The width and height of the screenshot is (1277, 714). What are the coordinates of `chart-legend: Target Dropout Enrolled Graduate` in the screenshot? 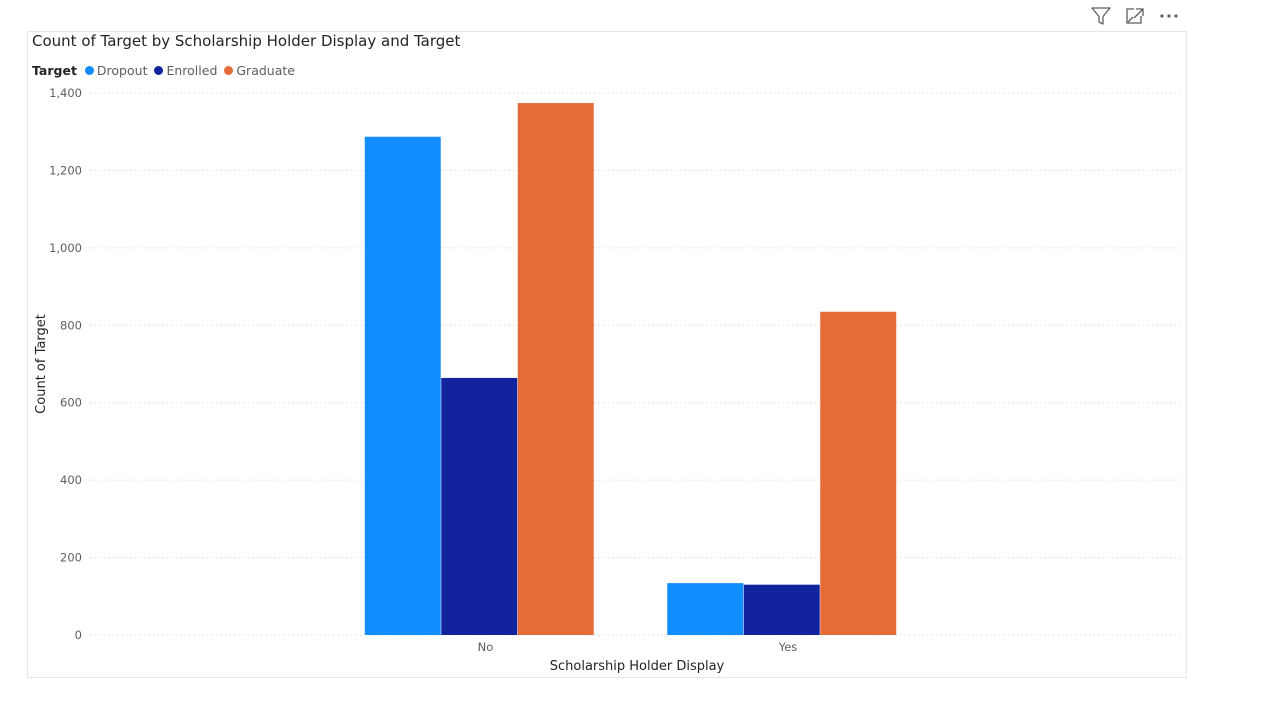 It's located at (167, 70).